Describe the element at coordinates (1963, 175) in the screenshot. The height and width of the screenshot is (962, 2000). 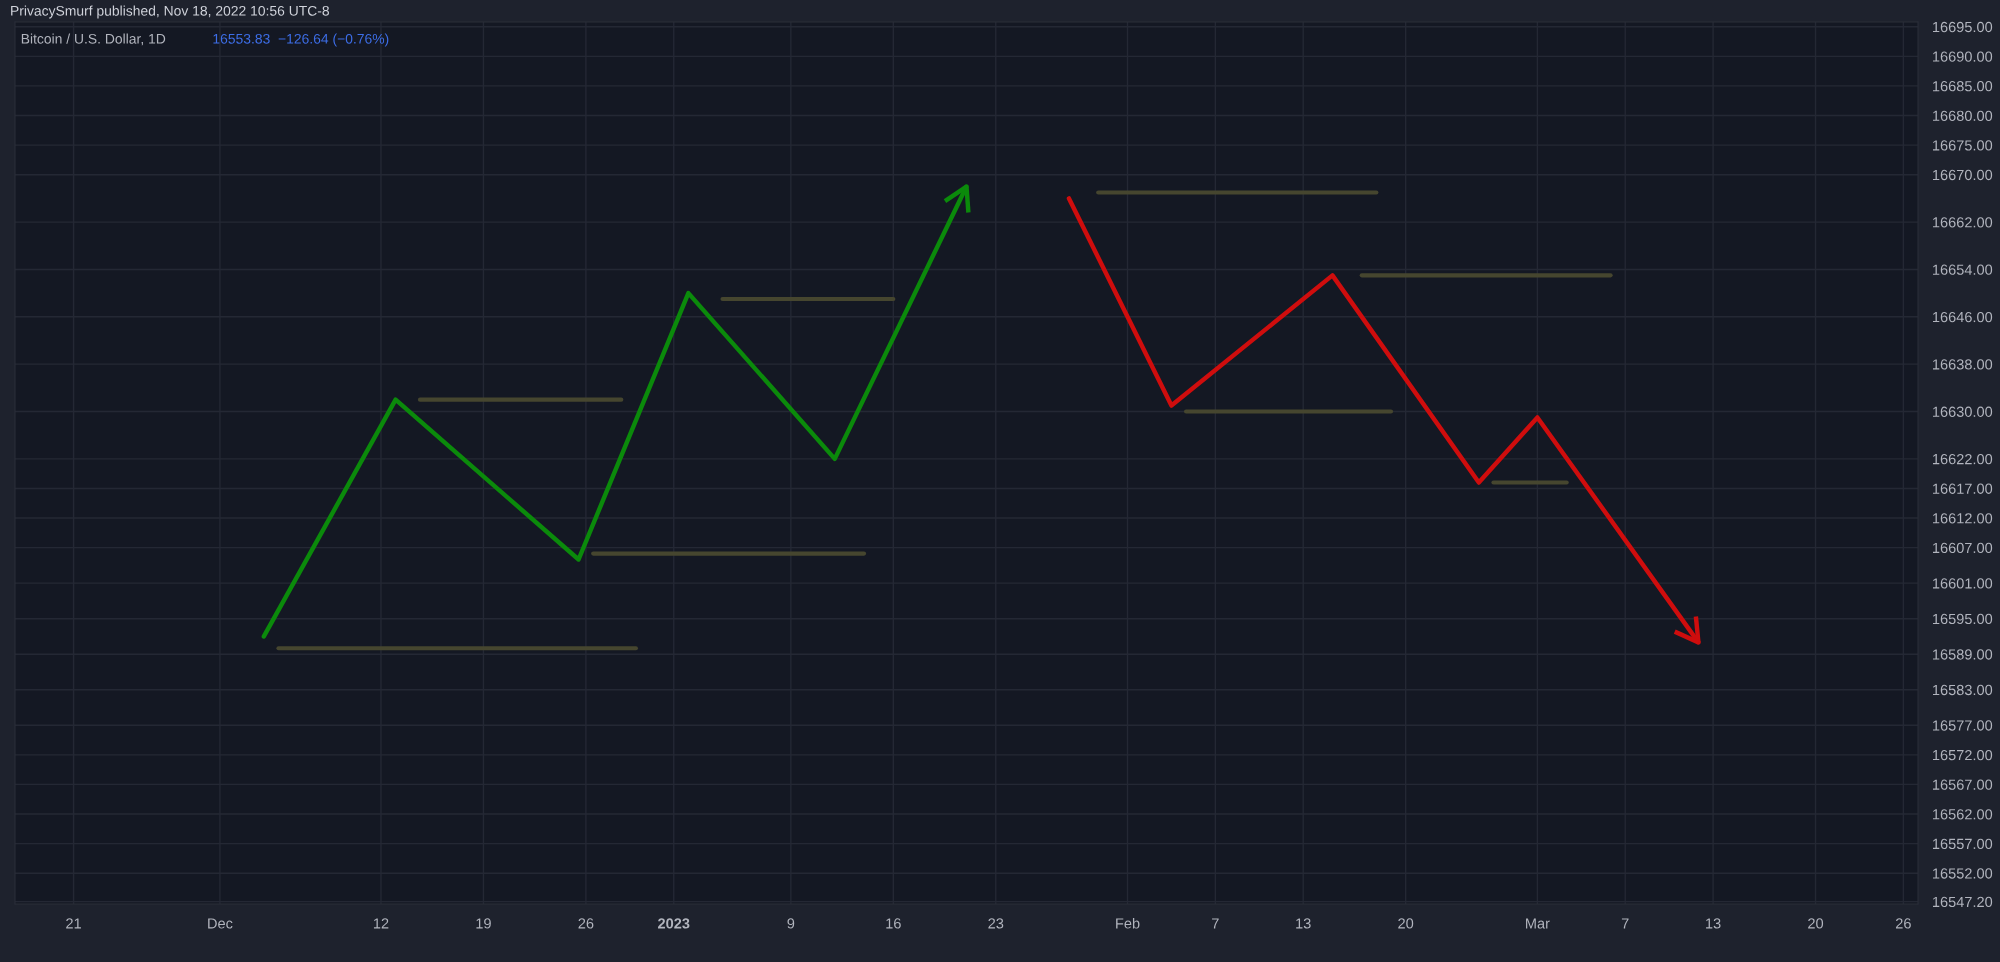
I see `y-tick-label: 16670.00` at that location.